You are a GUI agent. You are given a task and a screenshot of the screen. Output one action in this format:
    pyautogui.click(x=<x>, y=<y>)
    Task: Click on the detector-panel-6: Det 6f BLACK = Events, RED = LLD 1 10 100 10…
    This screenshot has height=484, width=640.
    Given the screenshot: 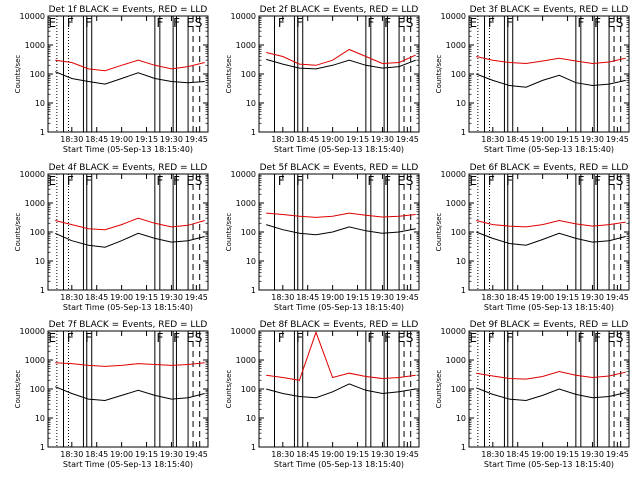 What is the action you would take?
    pyautogui.click(x=532, y=237)
    